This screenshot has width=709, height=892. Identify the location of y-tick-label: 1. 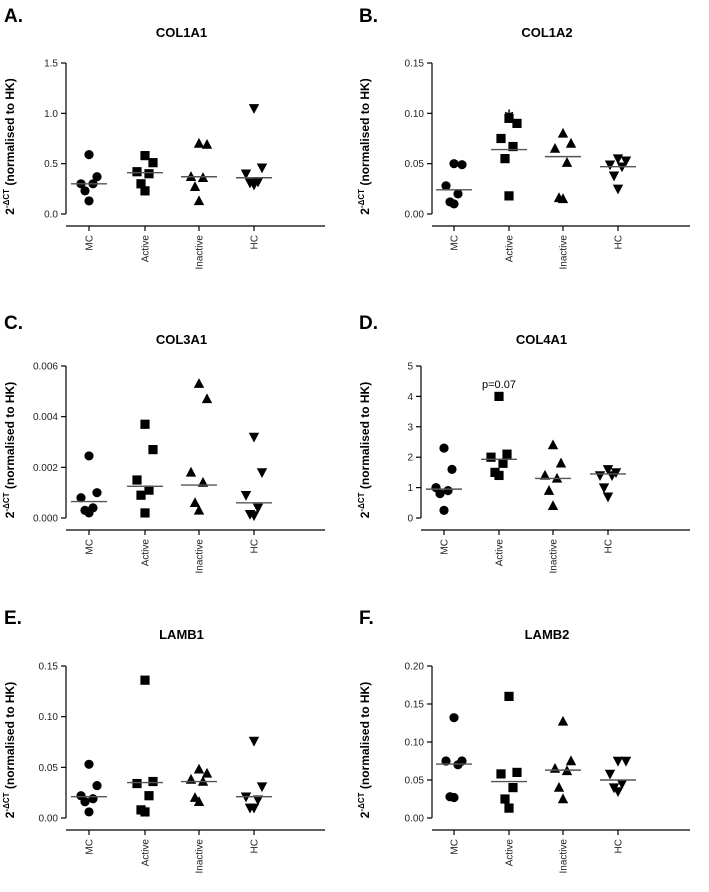
(410, 488).